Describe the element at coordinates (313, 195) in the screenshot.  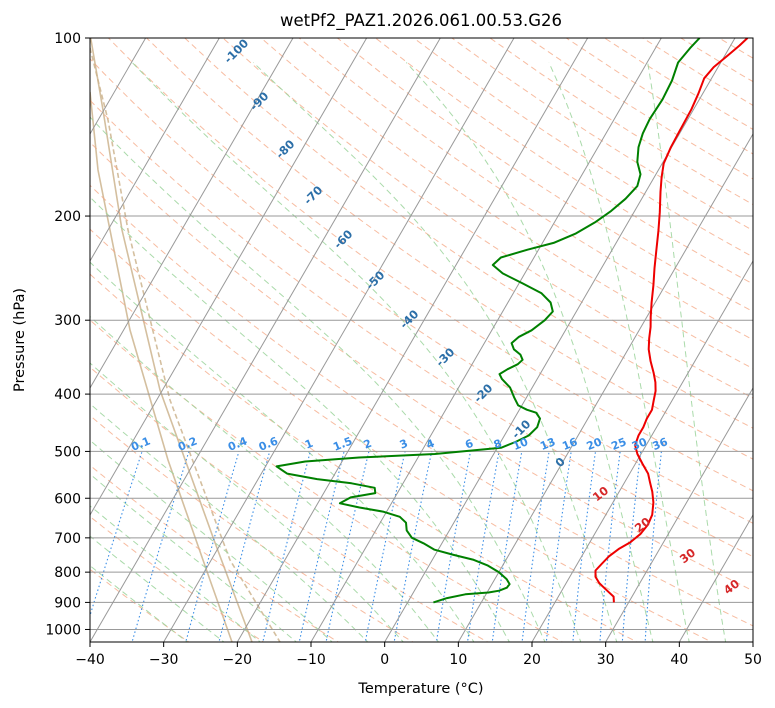
I see `upper-reference-label: -70` at that location.